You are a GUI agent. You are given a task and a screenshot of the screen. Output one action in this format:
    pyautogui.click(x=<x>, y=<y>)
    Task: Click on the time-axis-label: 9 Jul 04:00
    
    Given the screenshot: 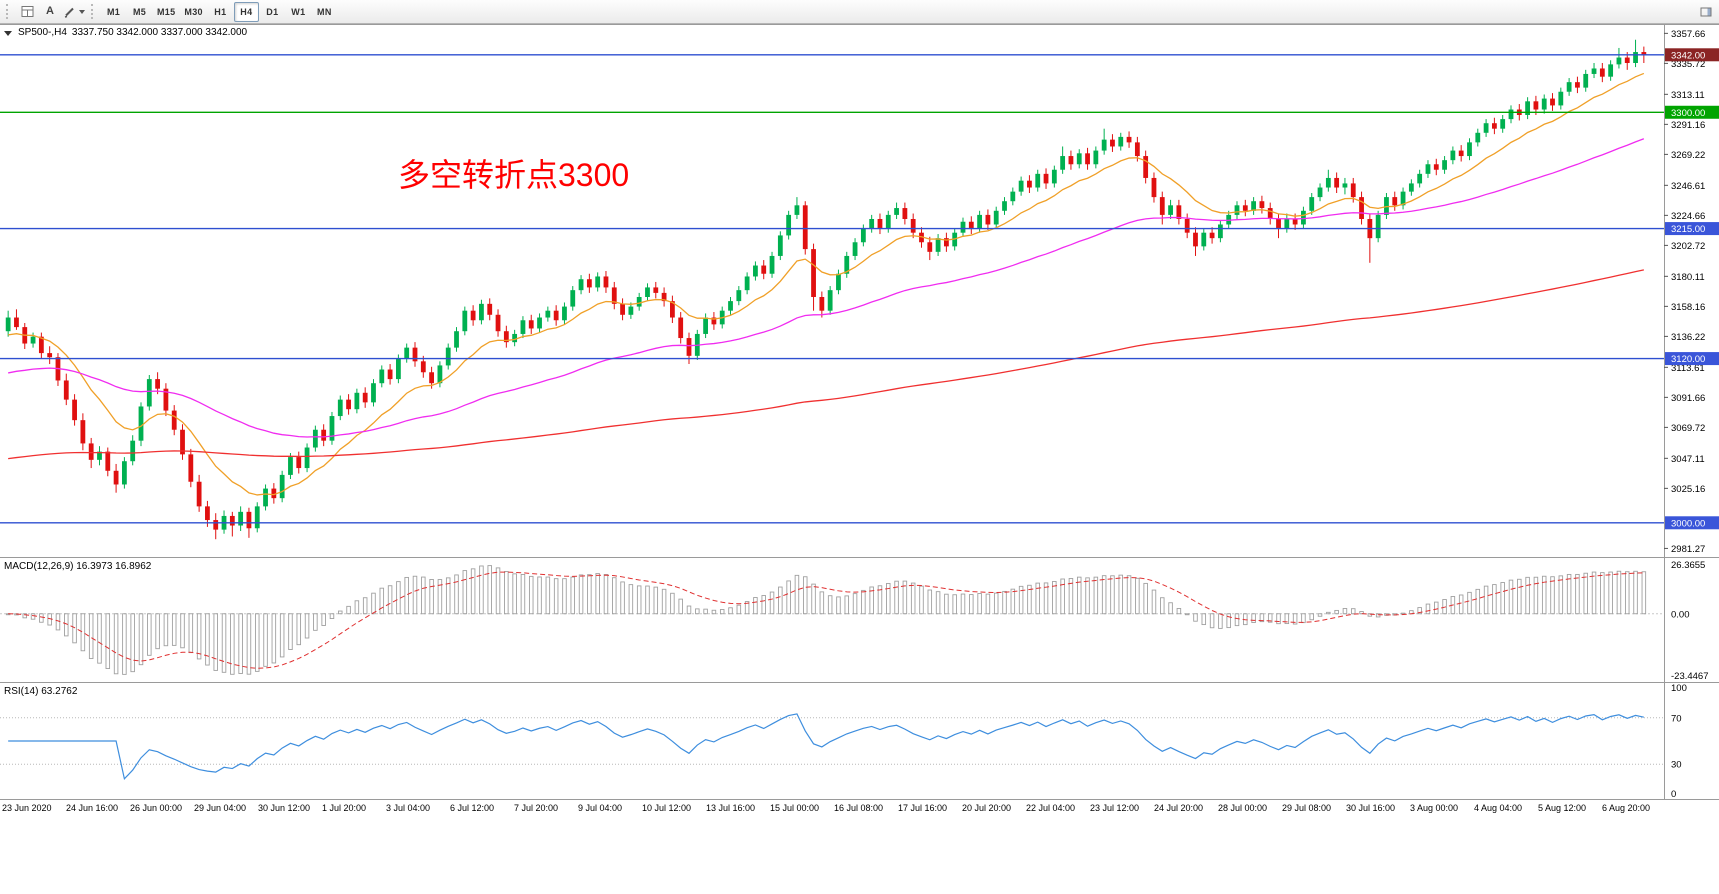 What is the action you would take?
    pyautogui.click(x=600, y=808)
    